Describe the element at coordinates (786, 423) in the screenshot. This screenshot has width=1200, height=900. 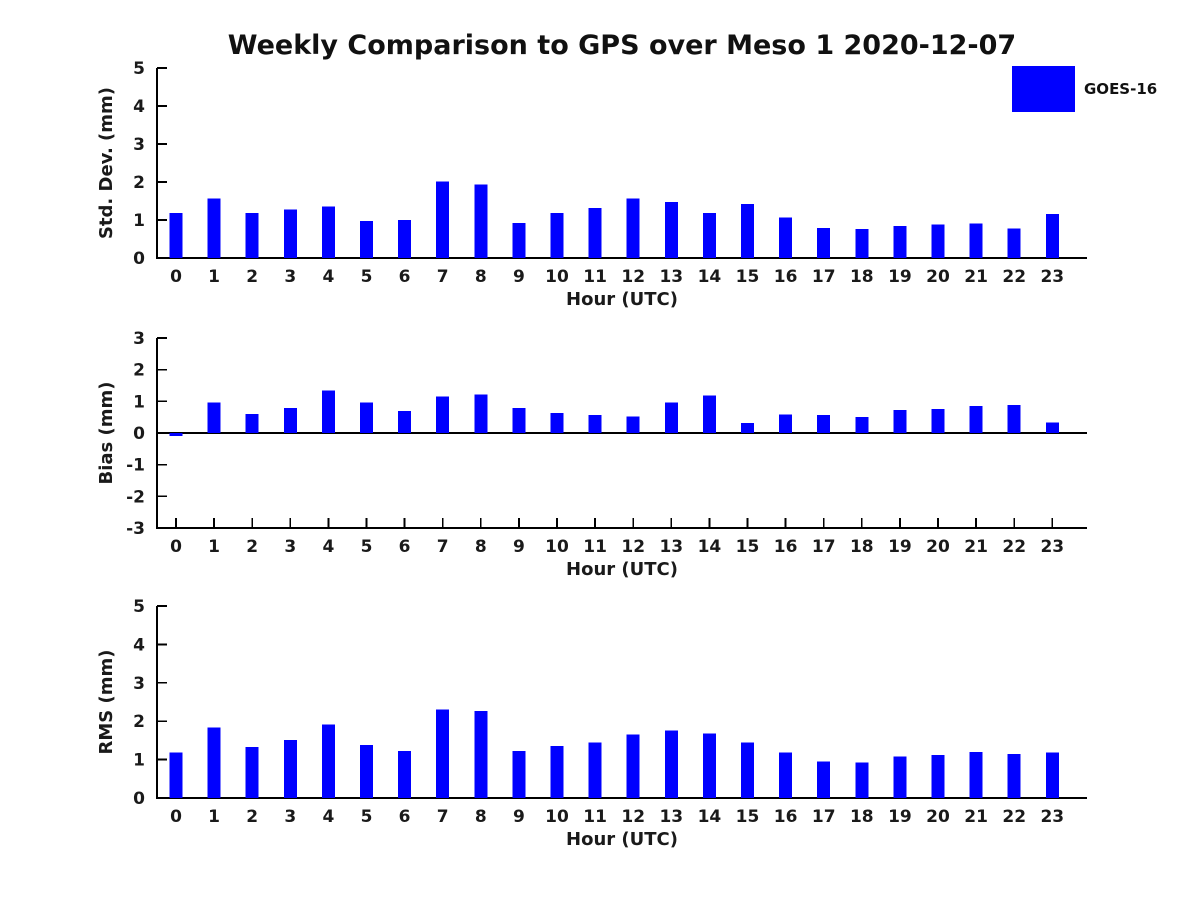
I see `bar-bias-h16` at that location.